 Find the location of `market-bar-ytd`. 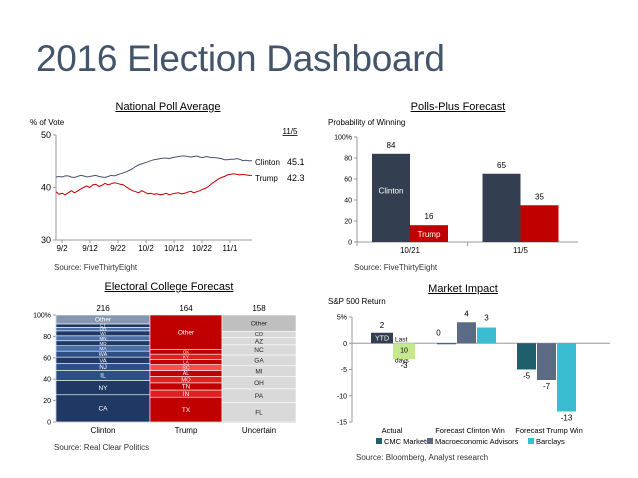

market-bar-ytd is located at coordinates (382, 338).